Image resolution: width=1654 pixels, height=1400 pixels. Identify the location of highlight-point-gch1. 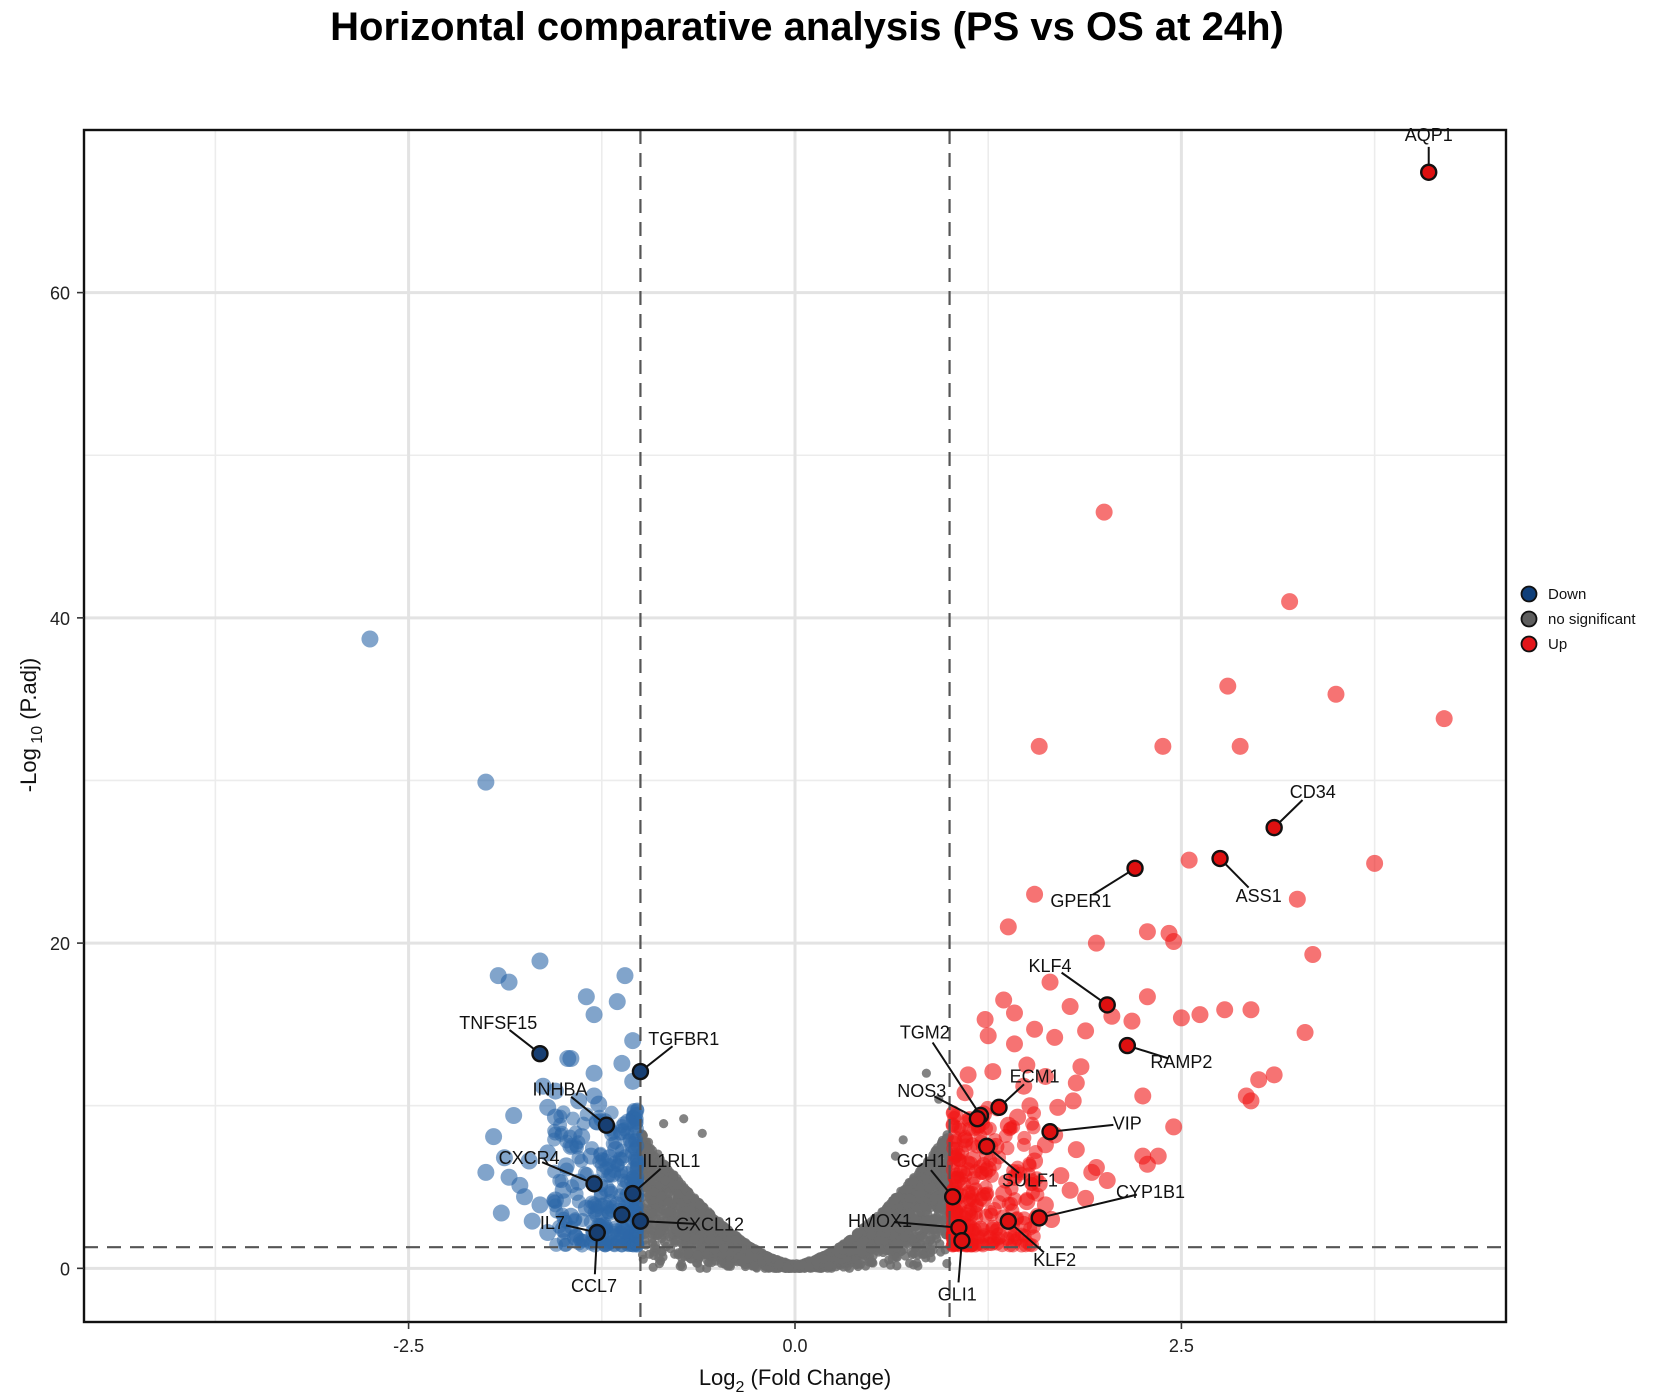
(952, 1197).